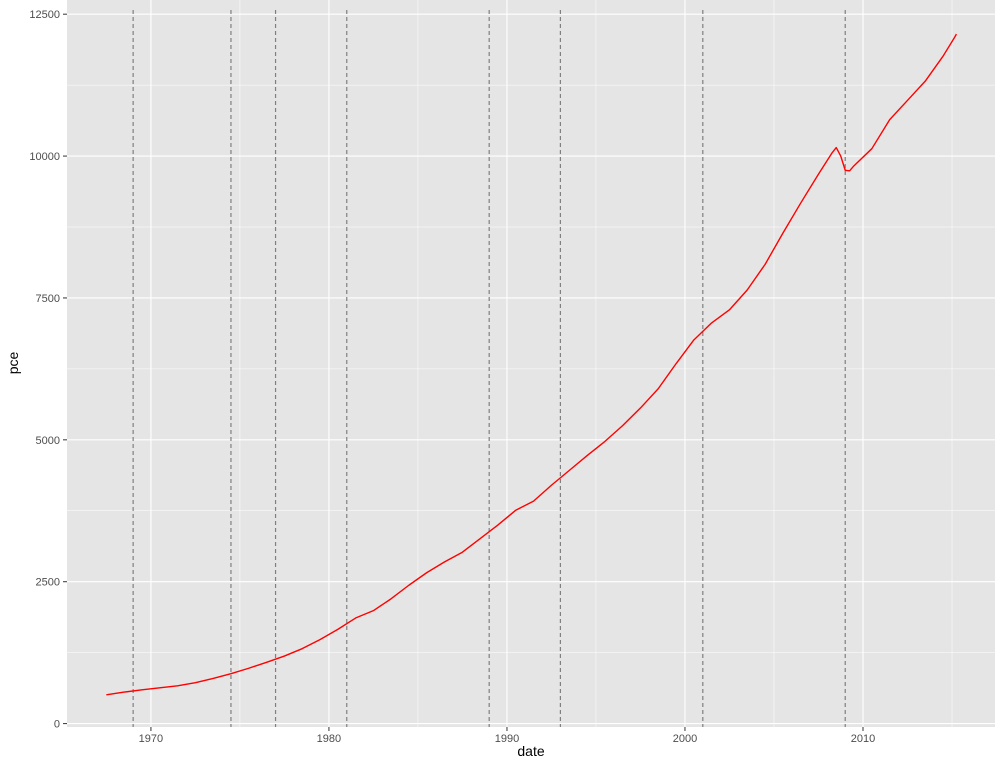 The image size is (1000, 763). I want to click on y-axis-title: pce, so click(13, 363).